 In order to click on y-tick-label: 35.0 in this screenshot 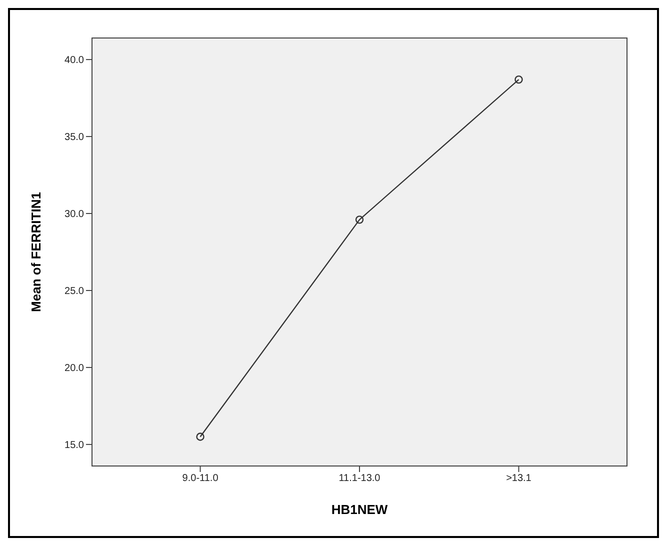, I will do `click(74, 138)`.